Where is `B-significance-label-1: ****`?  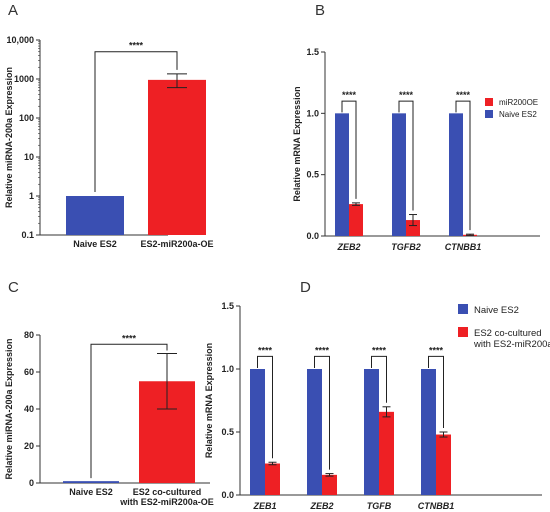 B-significance-label-1: **** is located at coordinates (406, 95).